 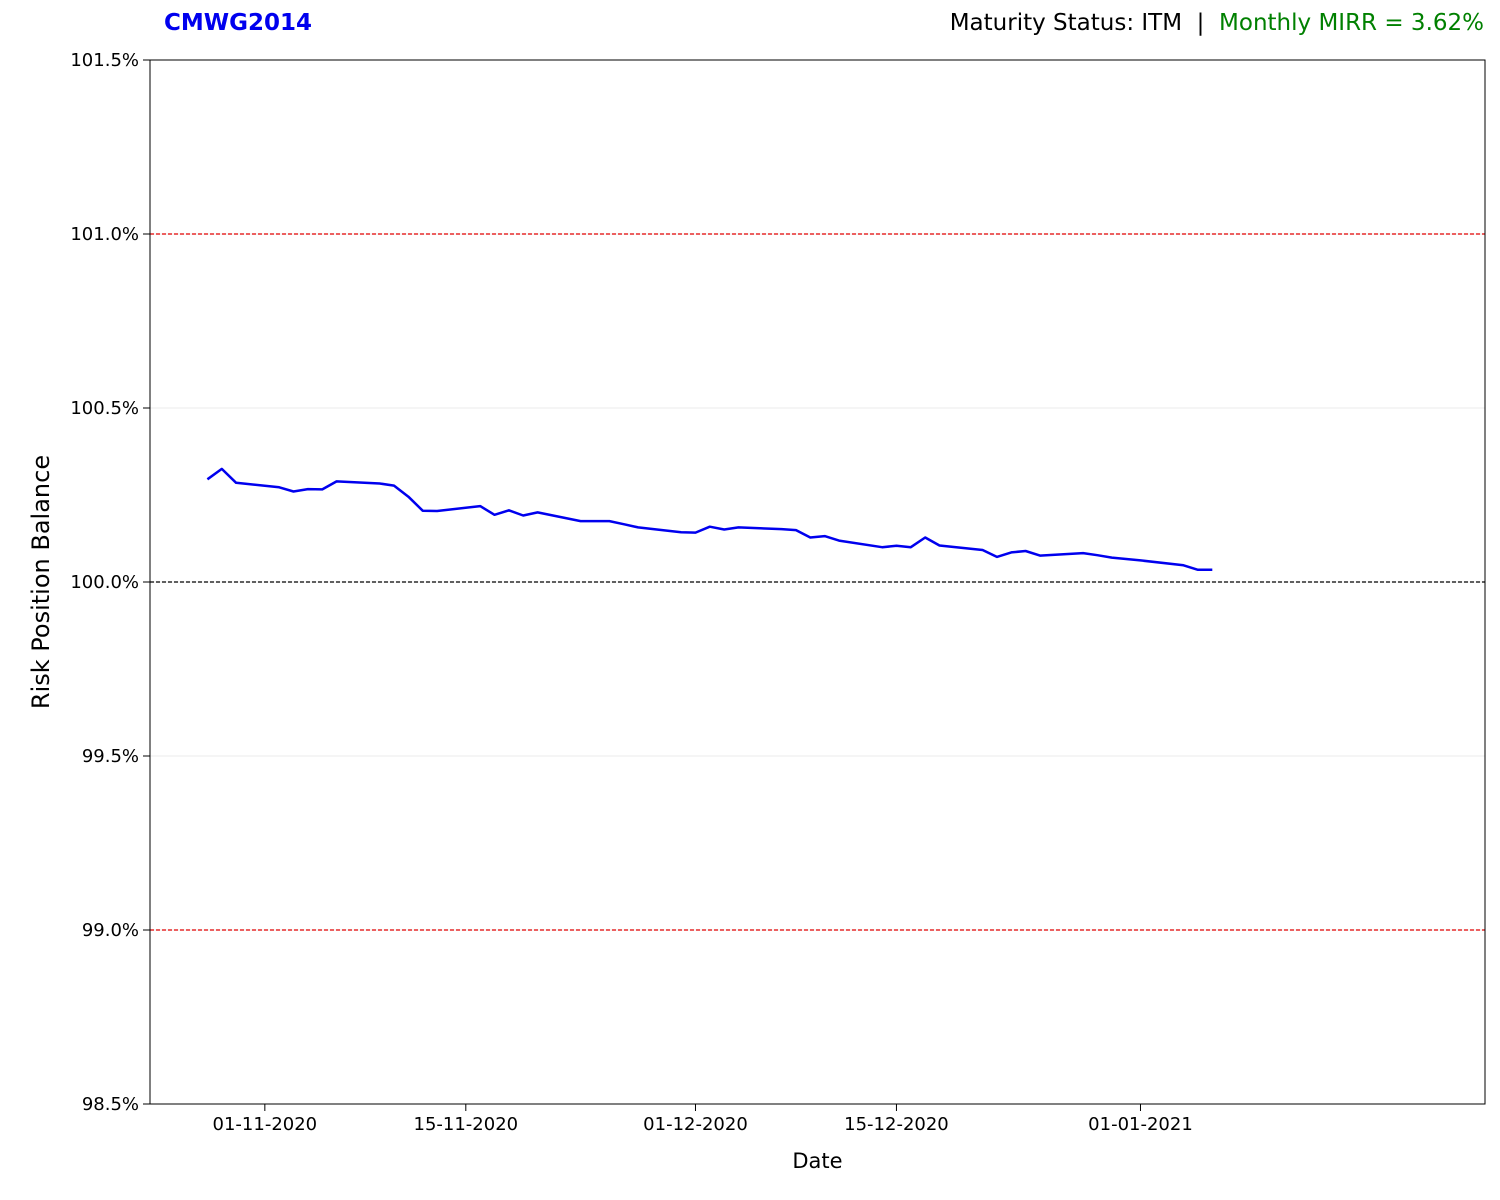 I want to click on y-tick-label: 99.0%, so click(x=110, y=930).